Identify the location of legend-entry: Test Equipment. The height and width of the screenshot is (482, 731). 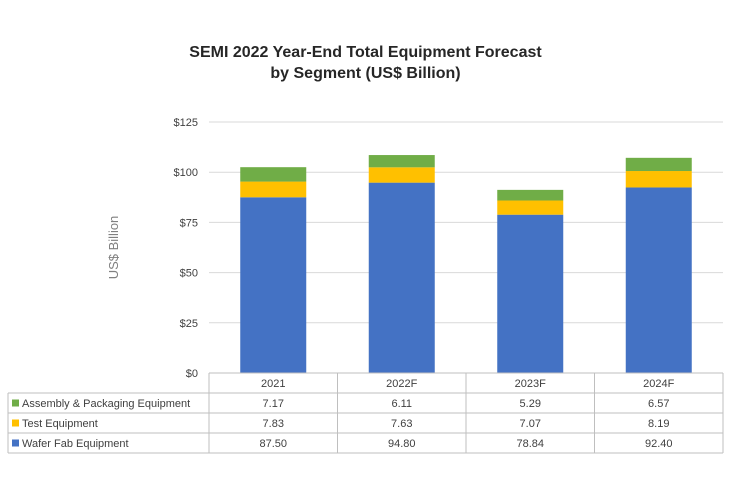
(60, 424).